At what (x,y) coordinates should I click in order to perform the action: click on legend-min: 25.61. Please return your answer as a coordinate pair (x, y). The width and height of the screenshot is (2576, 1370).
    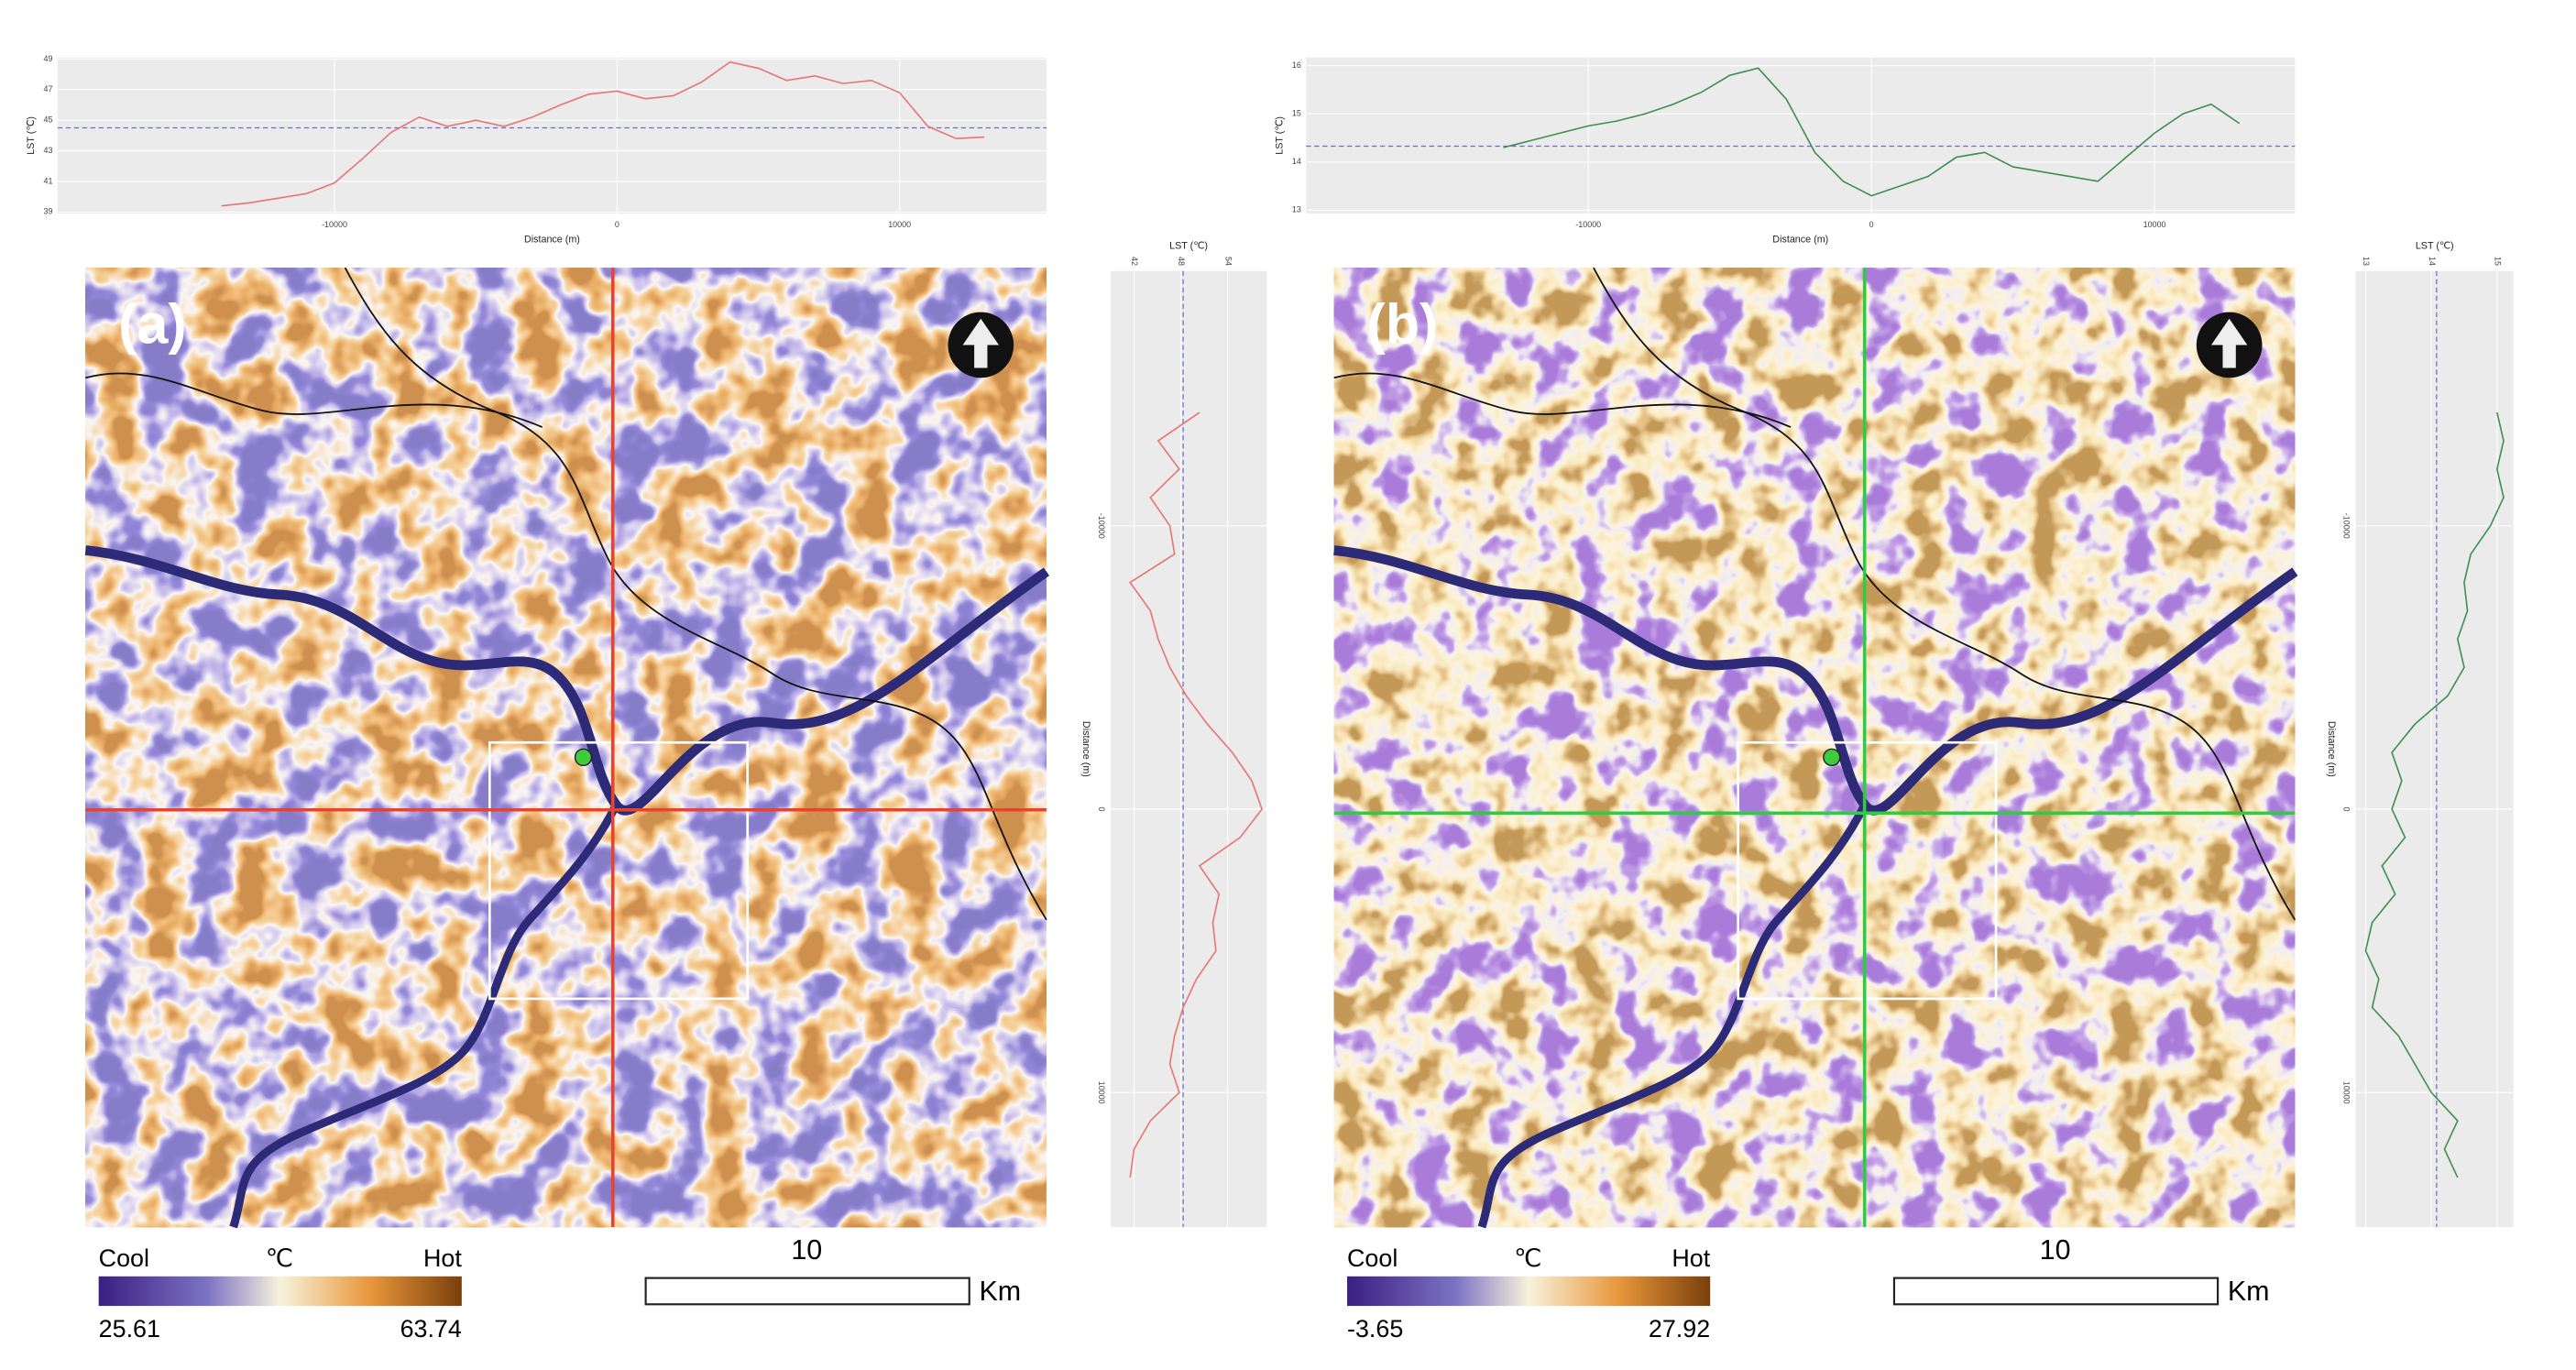
    Looking at the image, I should click on (129, 1329).